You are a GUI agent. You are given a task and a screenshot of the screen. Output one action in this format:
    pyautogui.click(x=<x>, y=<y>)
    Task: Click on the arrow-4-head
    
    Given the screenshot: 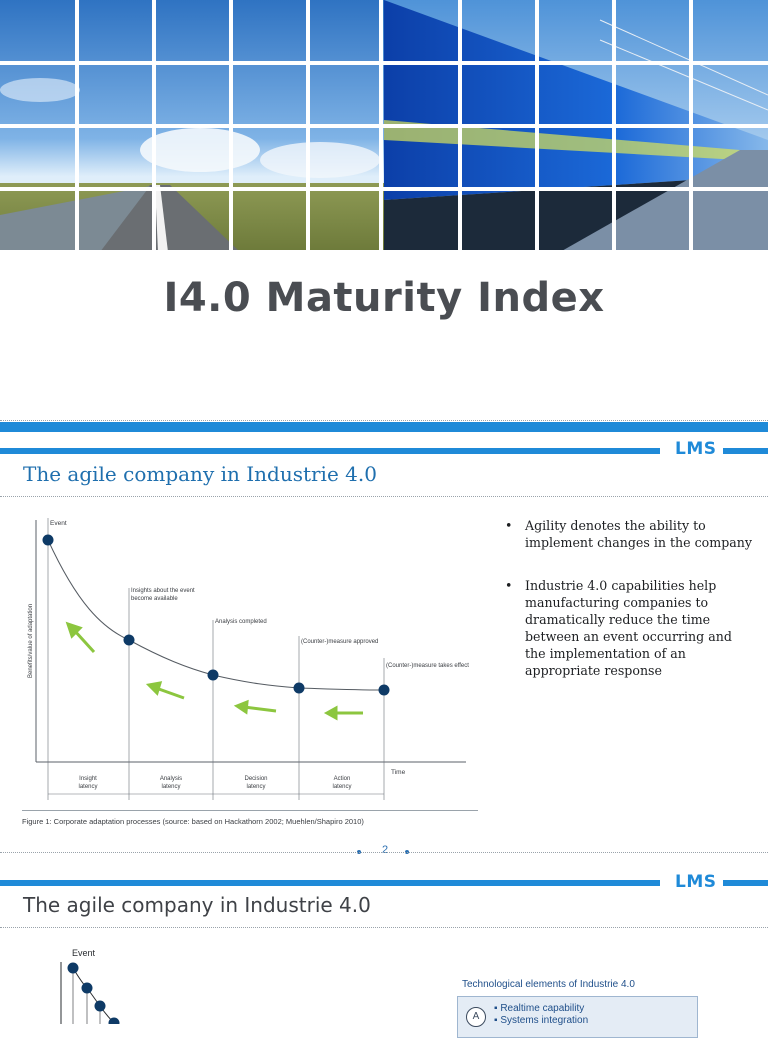 What is the action you would take?
    pyautogui.click(x=330, y=713)
    